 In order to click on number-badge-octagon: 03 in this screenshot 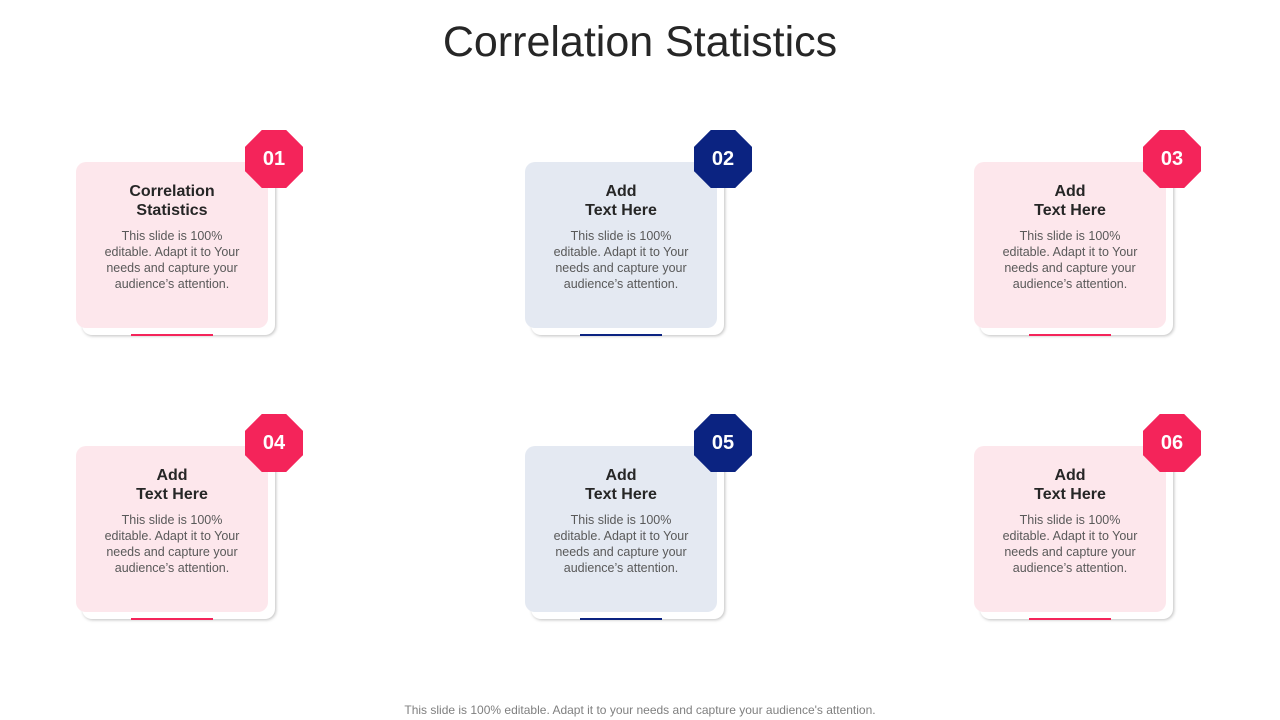, I will do `click(1172, 159)`.